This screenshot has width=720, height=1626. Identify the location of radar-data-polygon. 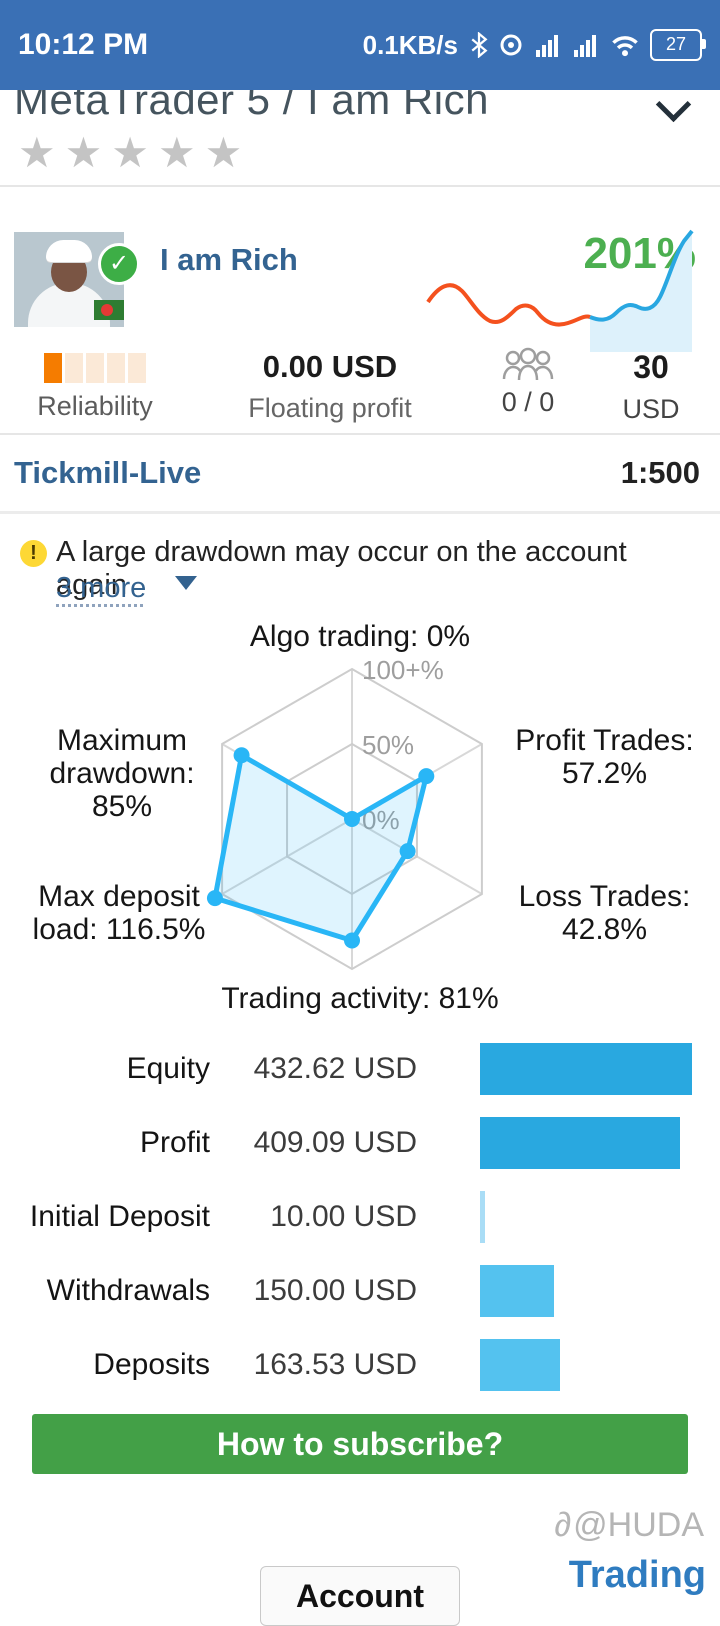
(320, 847).